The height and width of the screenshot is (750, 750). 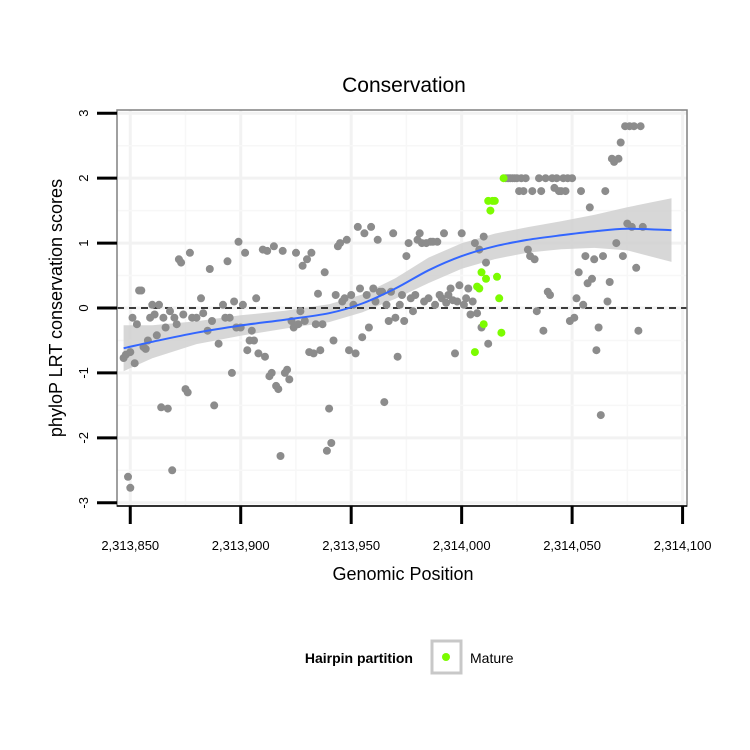 I want to click on legend-mature-label: Mature, so click(x=492, y=658).